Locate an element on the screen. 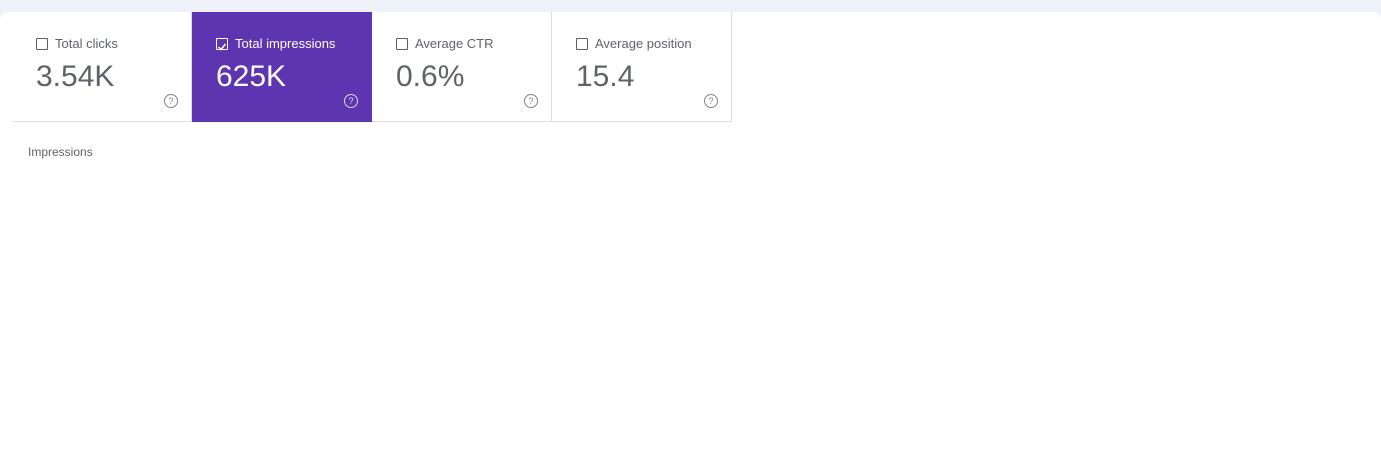  metric-label: Average position is located at coordinates (643, 43).